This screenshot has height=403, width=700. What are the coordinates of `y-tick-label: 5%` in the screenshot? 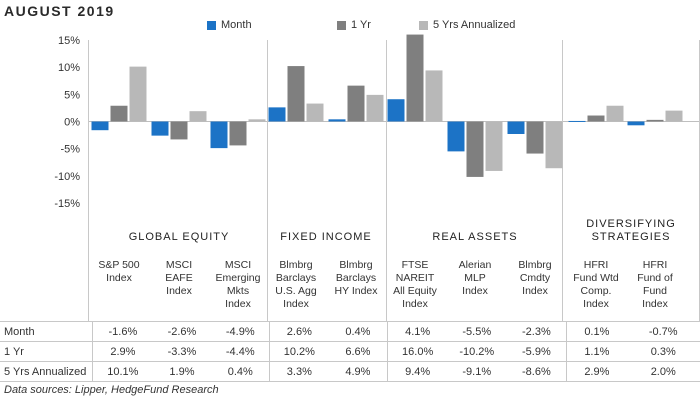 It's located at (72, 95).